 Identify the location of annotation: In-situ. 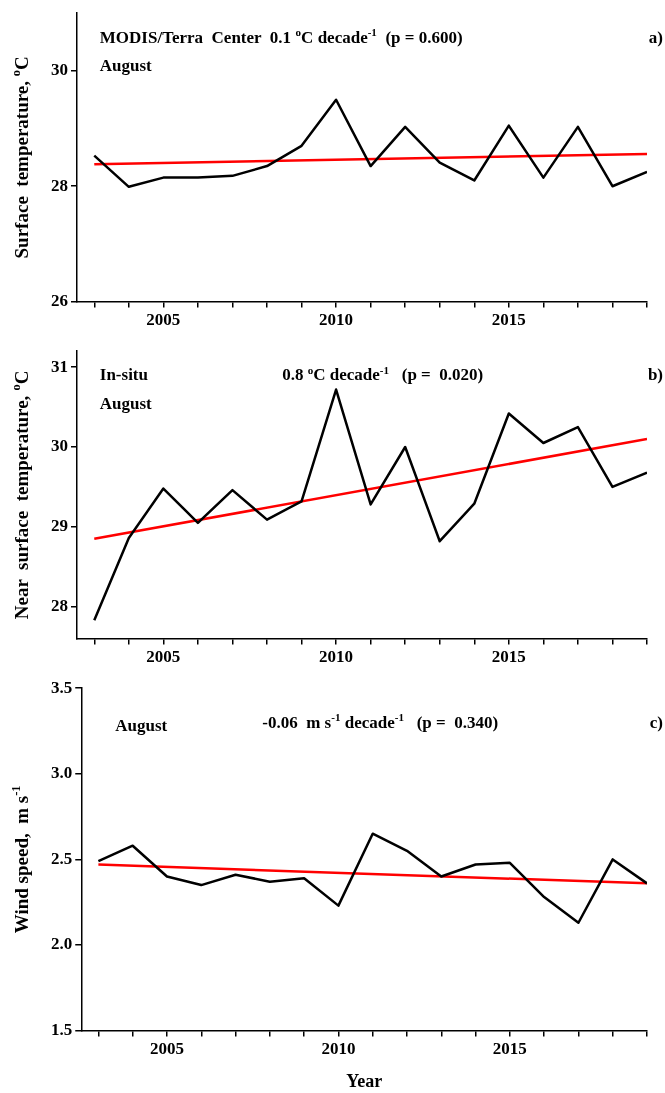
(123, 375).